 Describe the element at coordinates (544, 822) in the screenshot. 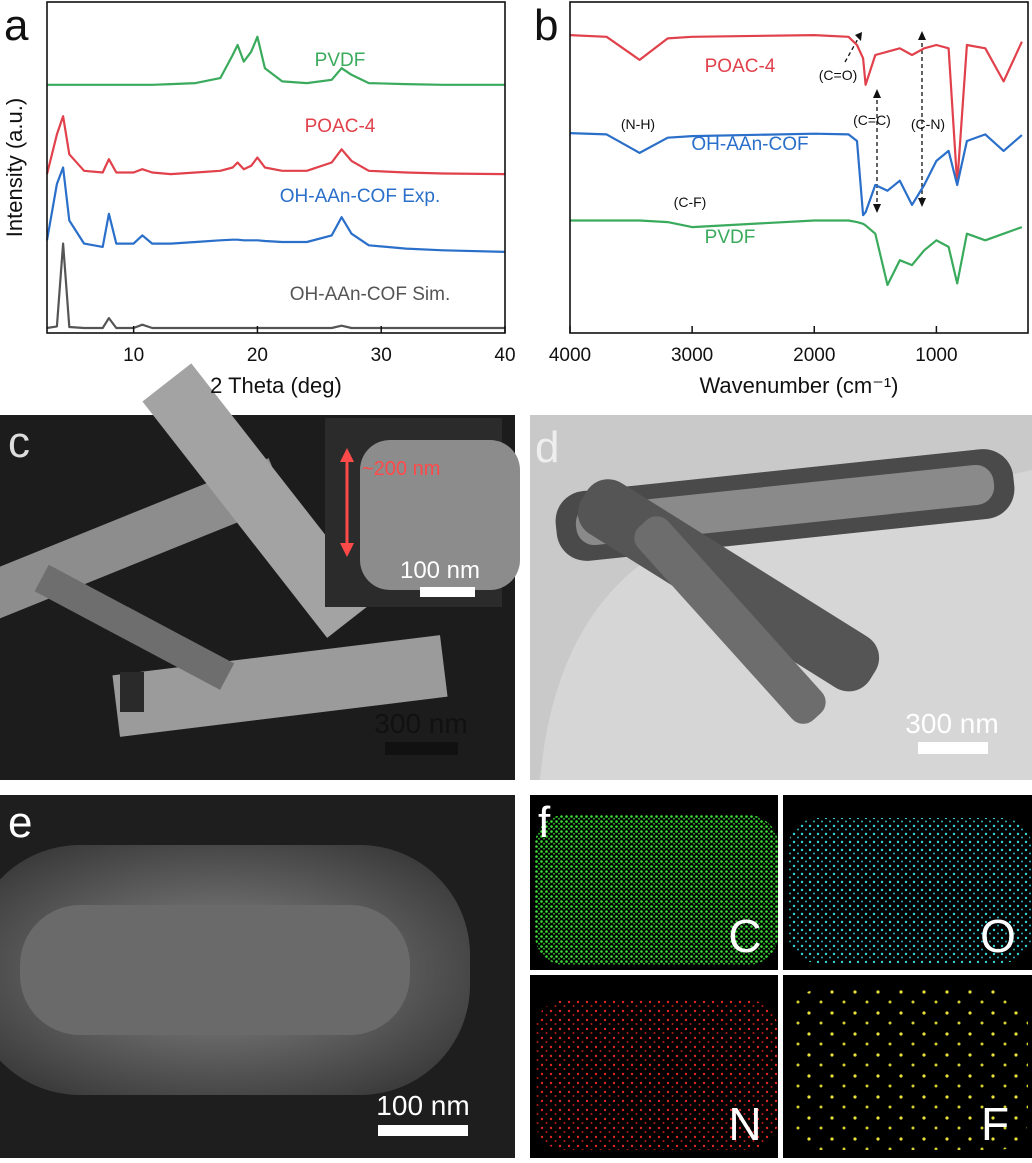

I see `panel-label: f` at that location.